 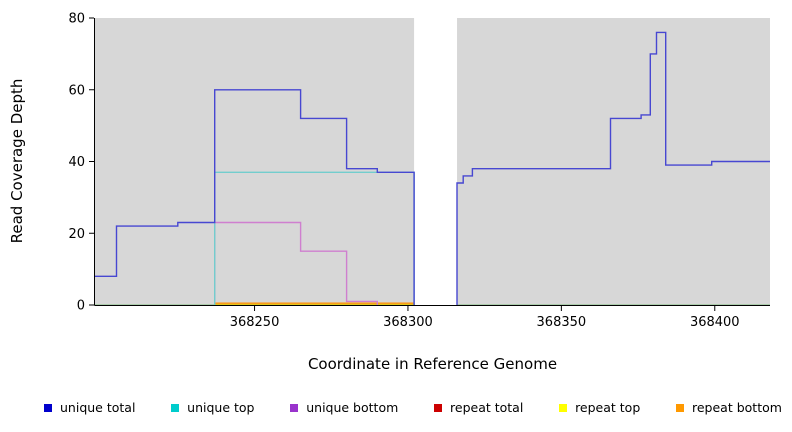 What do you see at coordinates (76, 162) in the screenshot?
I see `svg-text: 40` at bounding box center [76, 162].